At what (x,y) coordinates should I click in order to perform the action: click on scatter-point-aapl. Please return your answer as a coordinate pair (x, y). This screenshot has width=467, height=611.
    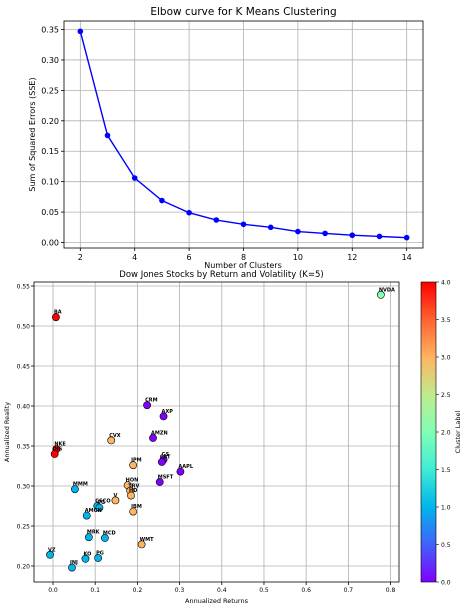
    Looking at the image, I should click on (180, 471).